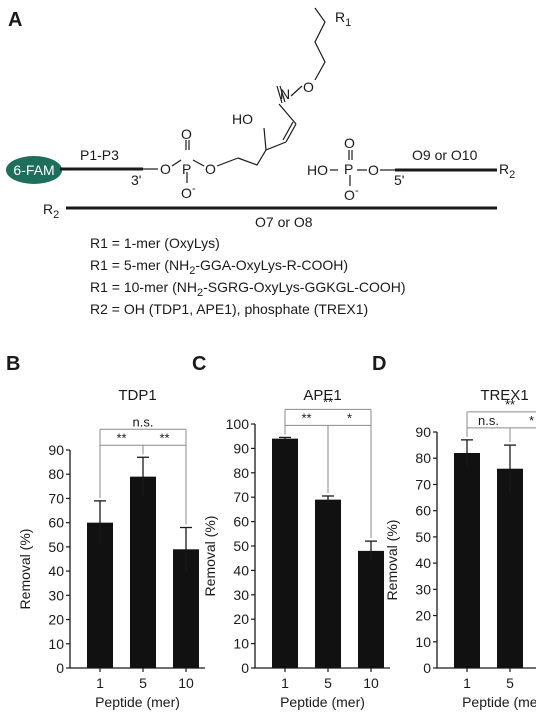 This screenshot has width=536, height=715. Describe the element at coordinates (285, 94) in the screenshot. I see `atom-n: N` at that location.